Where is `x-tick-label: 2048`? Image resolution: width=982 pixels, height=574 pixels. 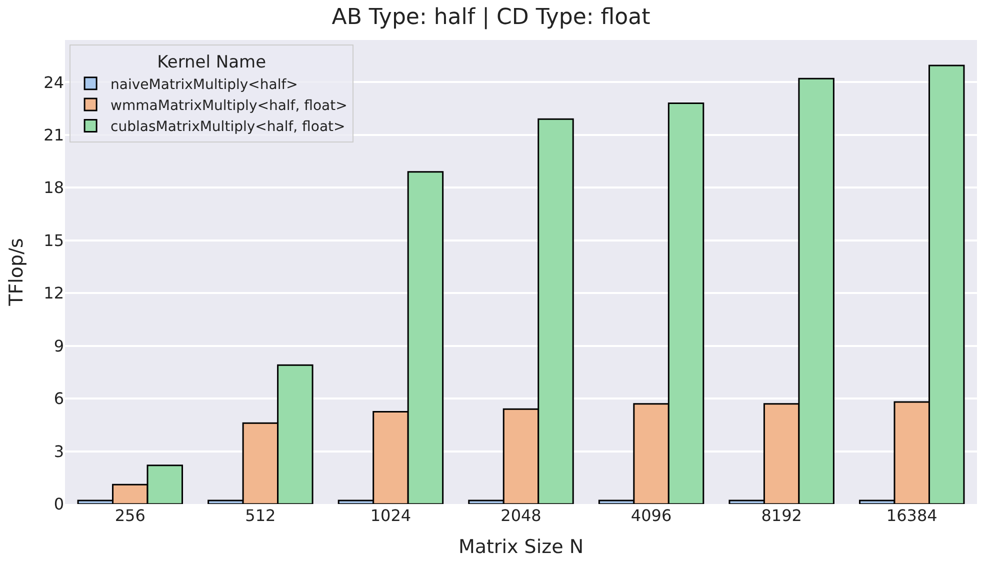 x-tick-label: 2048 is located at coordinates (521, 515).